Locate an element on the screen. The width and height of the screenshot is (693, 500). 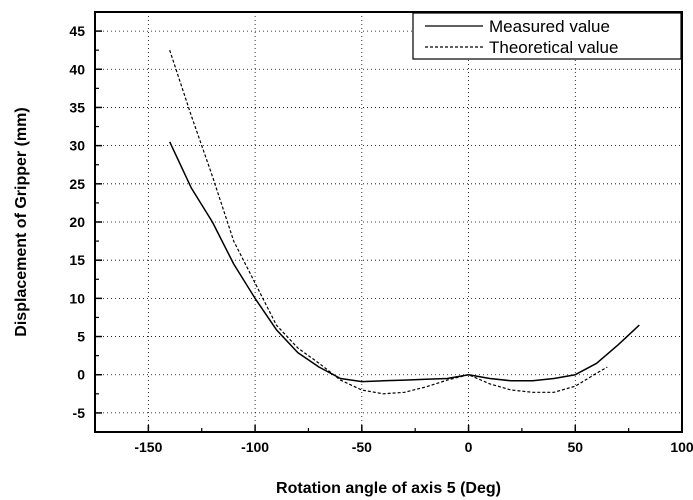
legend-label-theoretical: Theoretical value is located at coordinates (553, 47).